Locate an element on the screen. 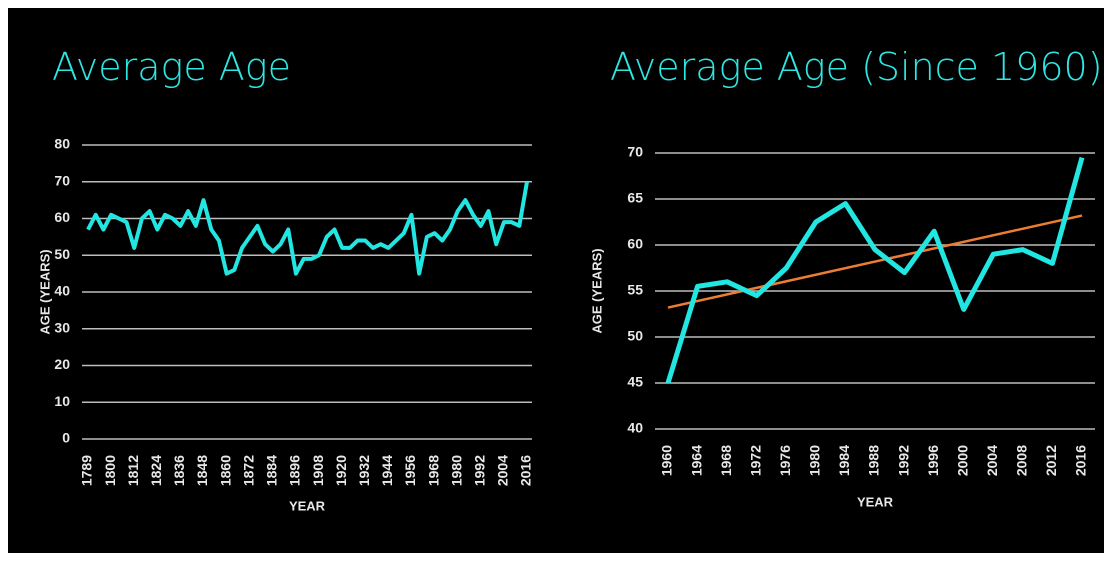 This screenshot has height=561, width=1112. x-tick-label: 2008 is located at coordinates (1022, 460).